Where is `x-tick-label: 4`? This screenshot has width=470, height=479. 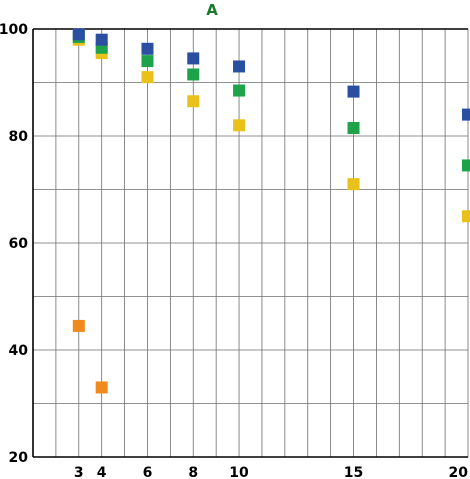 x-tick-label: 4 is located at coordinates (102, 472).